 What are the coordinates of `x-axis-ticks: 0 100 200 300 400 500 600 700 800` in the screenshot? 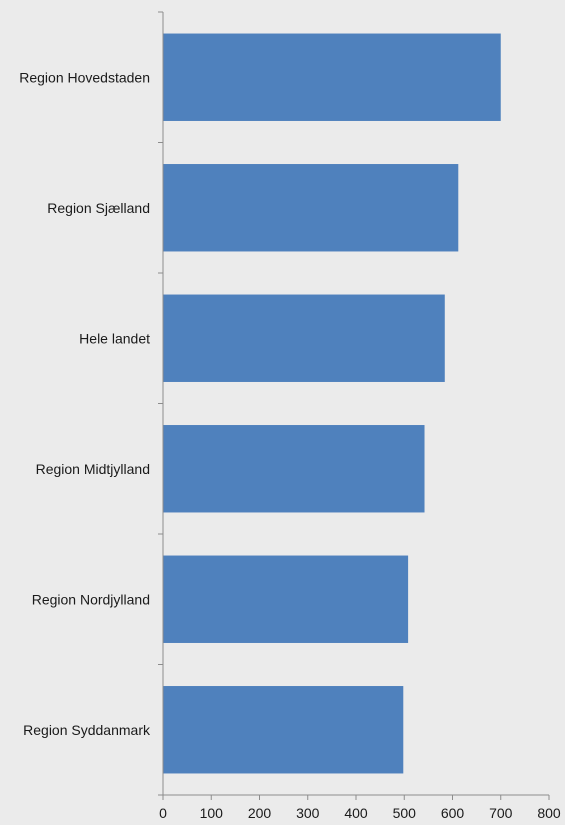 It's located at (360, 808).